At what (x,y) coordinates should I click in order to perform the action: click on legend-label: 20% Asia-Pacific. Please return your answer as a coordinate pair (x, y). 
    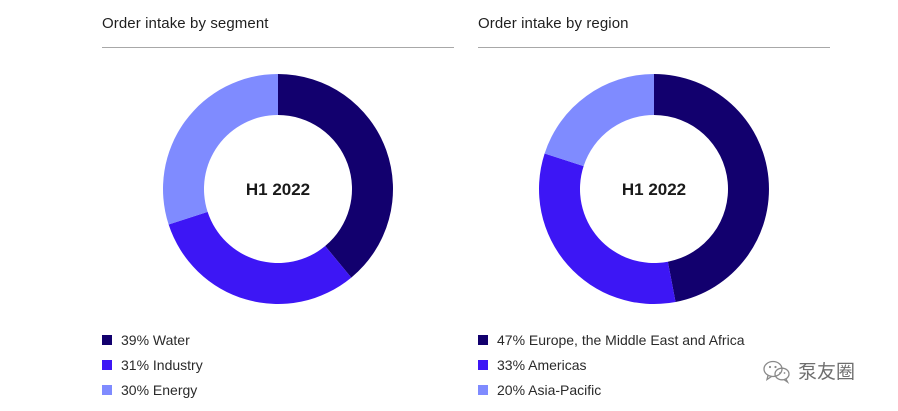
    Looking at the image, I should click on (549, 389).